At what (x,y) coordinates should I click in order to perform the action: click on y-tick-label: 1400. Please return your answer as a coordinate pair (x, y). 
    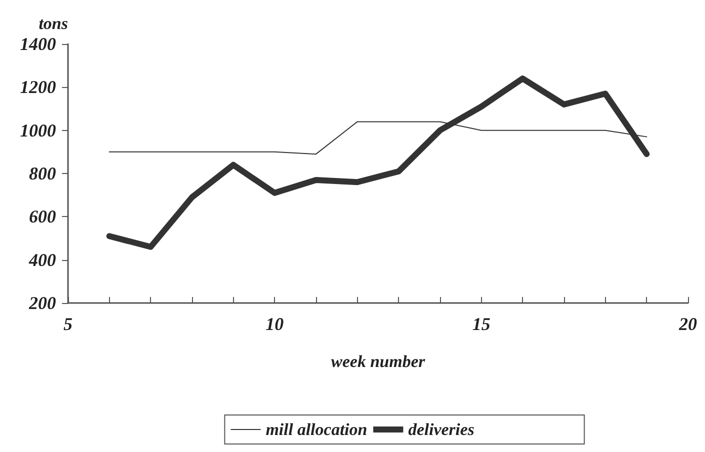
    Looking at the image, I should click on (38, 44).